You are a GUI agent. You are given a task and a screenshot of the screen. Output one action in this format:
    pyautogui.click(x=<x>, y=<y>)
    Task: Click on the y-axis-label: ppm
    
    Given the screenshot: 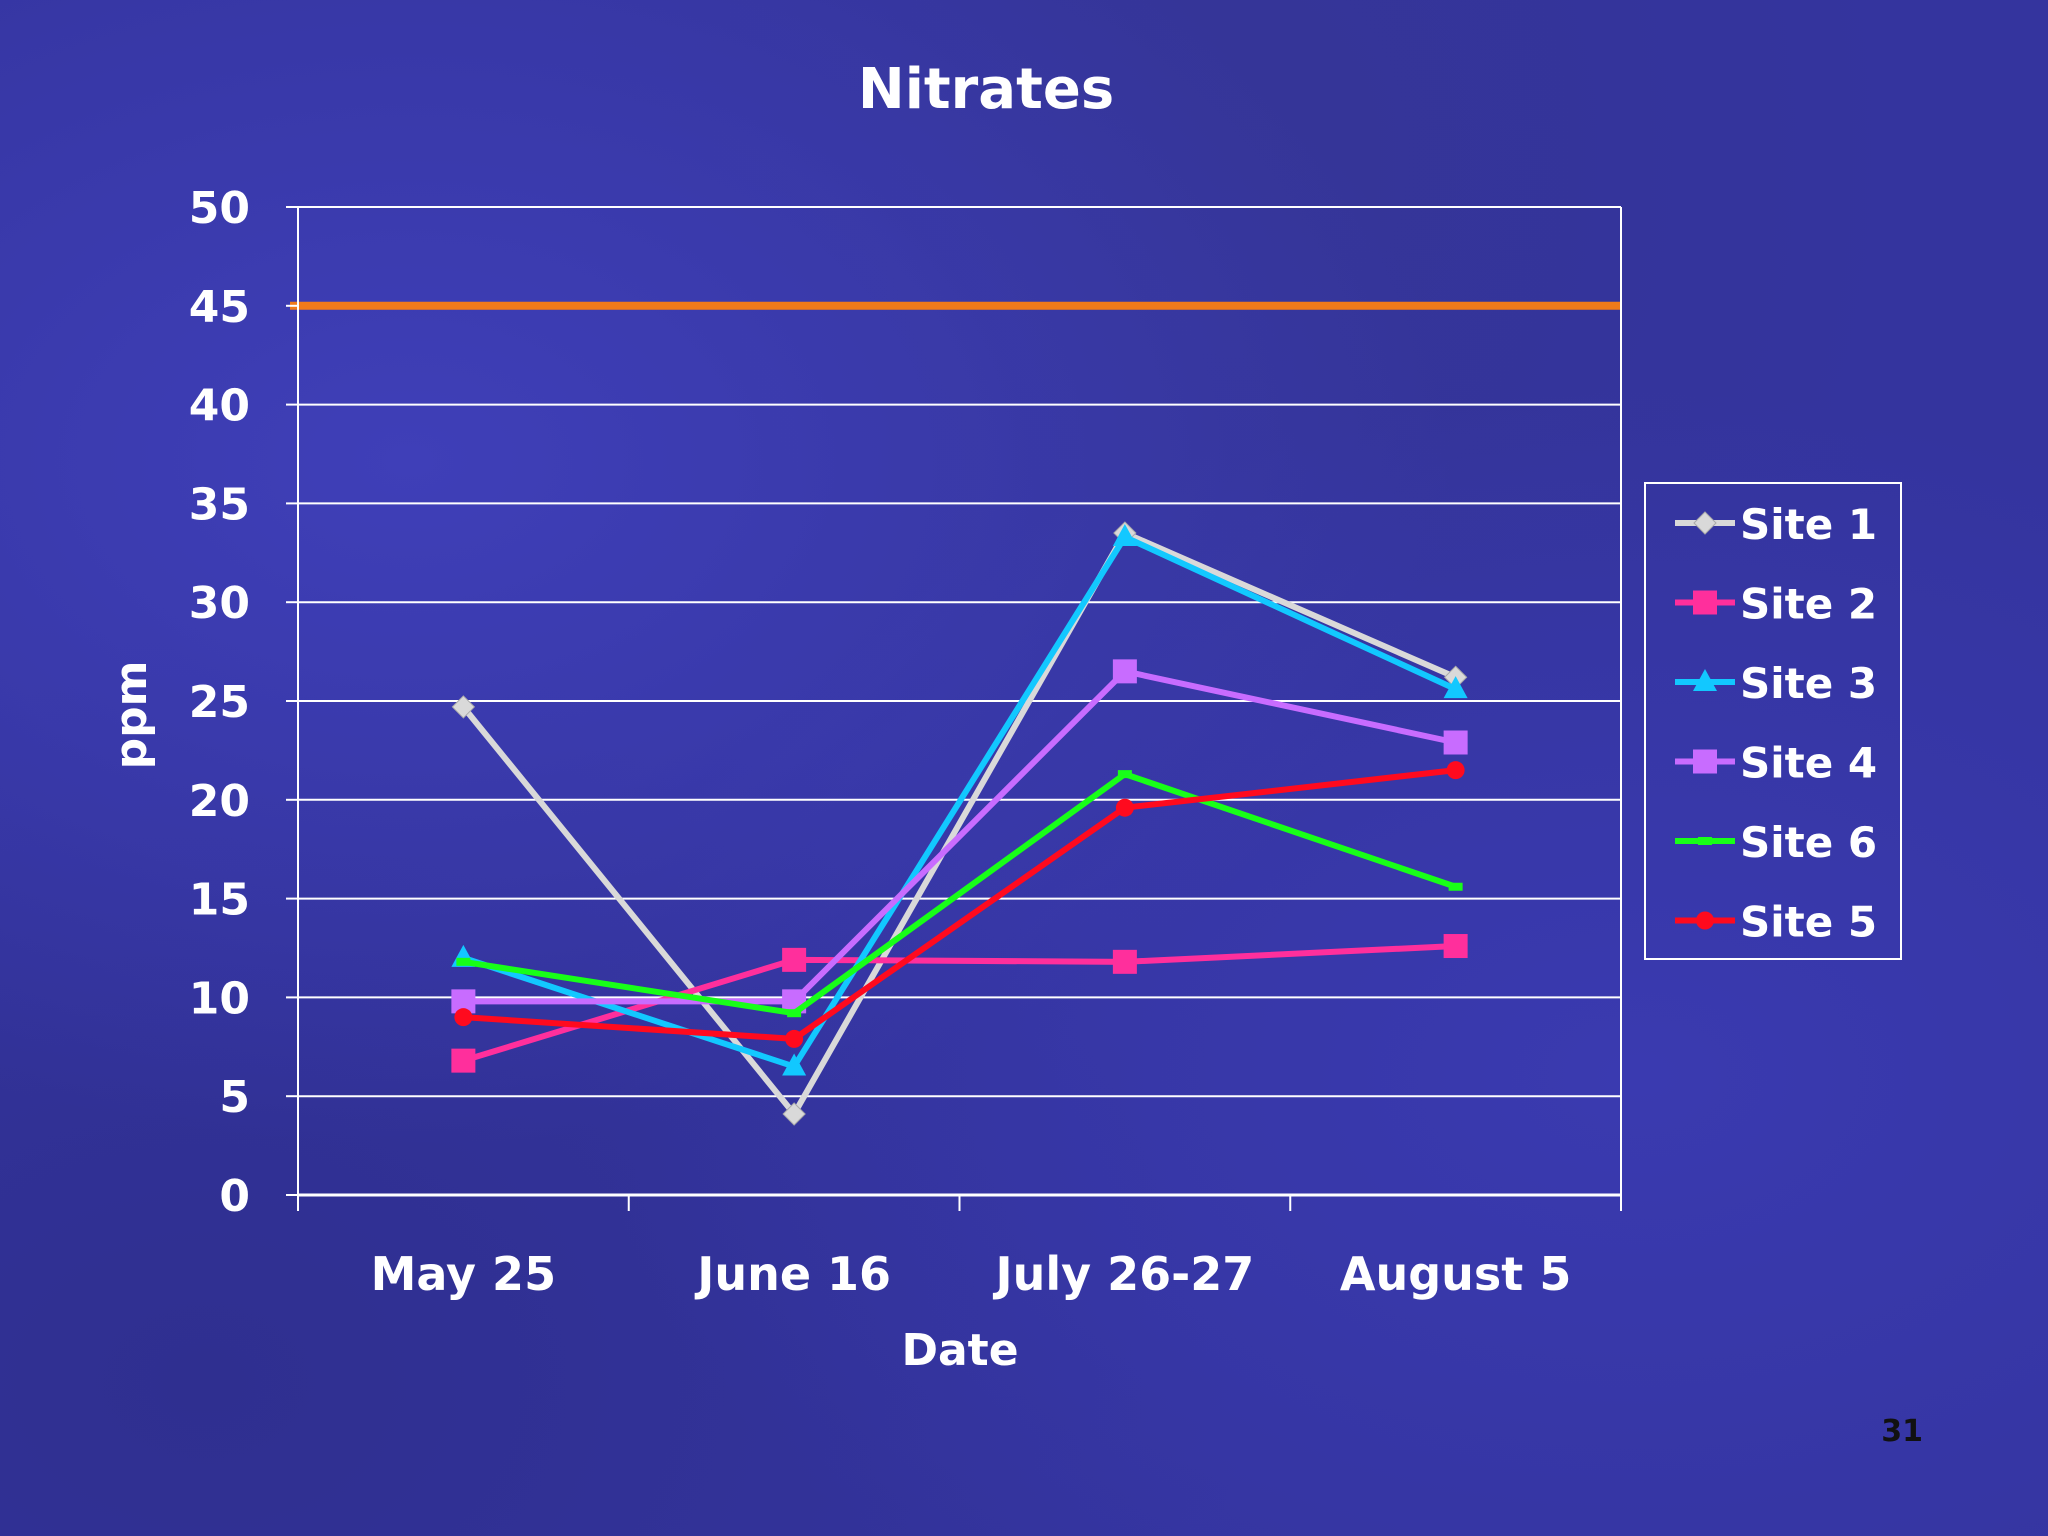 What is the action you would take?
    pyautogui.click(x=131, y=715)
    